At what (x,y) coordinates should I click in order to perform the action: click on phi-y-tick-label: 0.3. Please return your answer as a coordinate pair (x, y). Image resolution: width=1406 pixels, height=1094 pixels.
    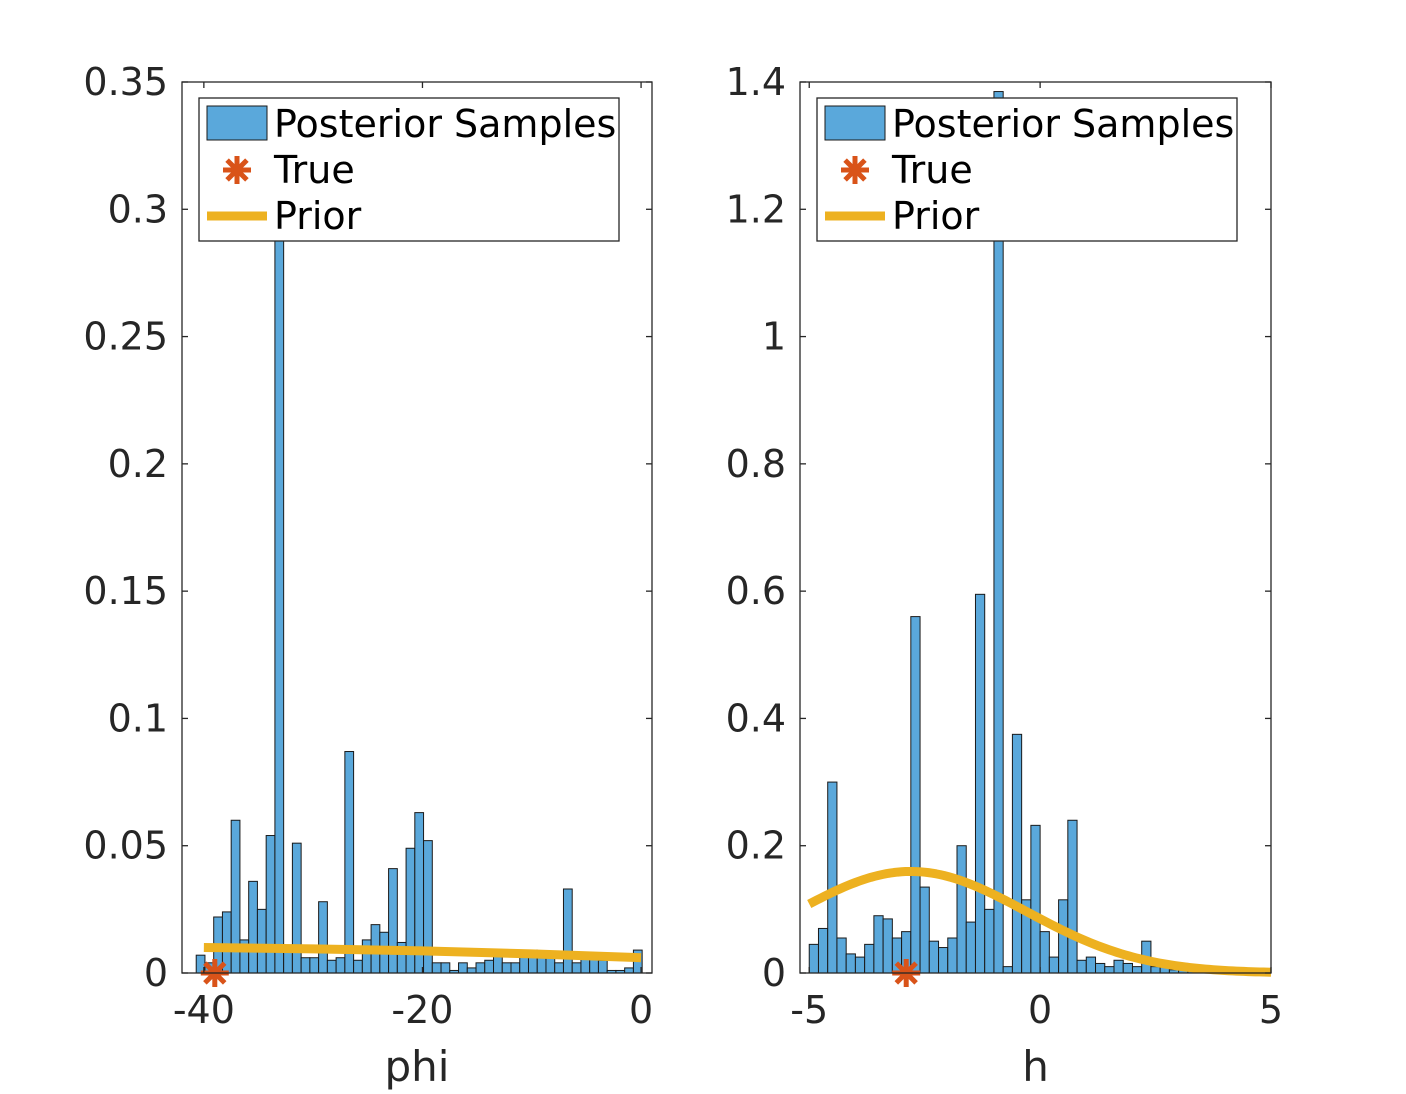
    Looking at the image, I should click on (138, 209).